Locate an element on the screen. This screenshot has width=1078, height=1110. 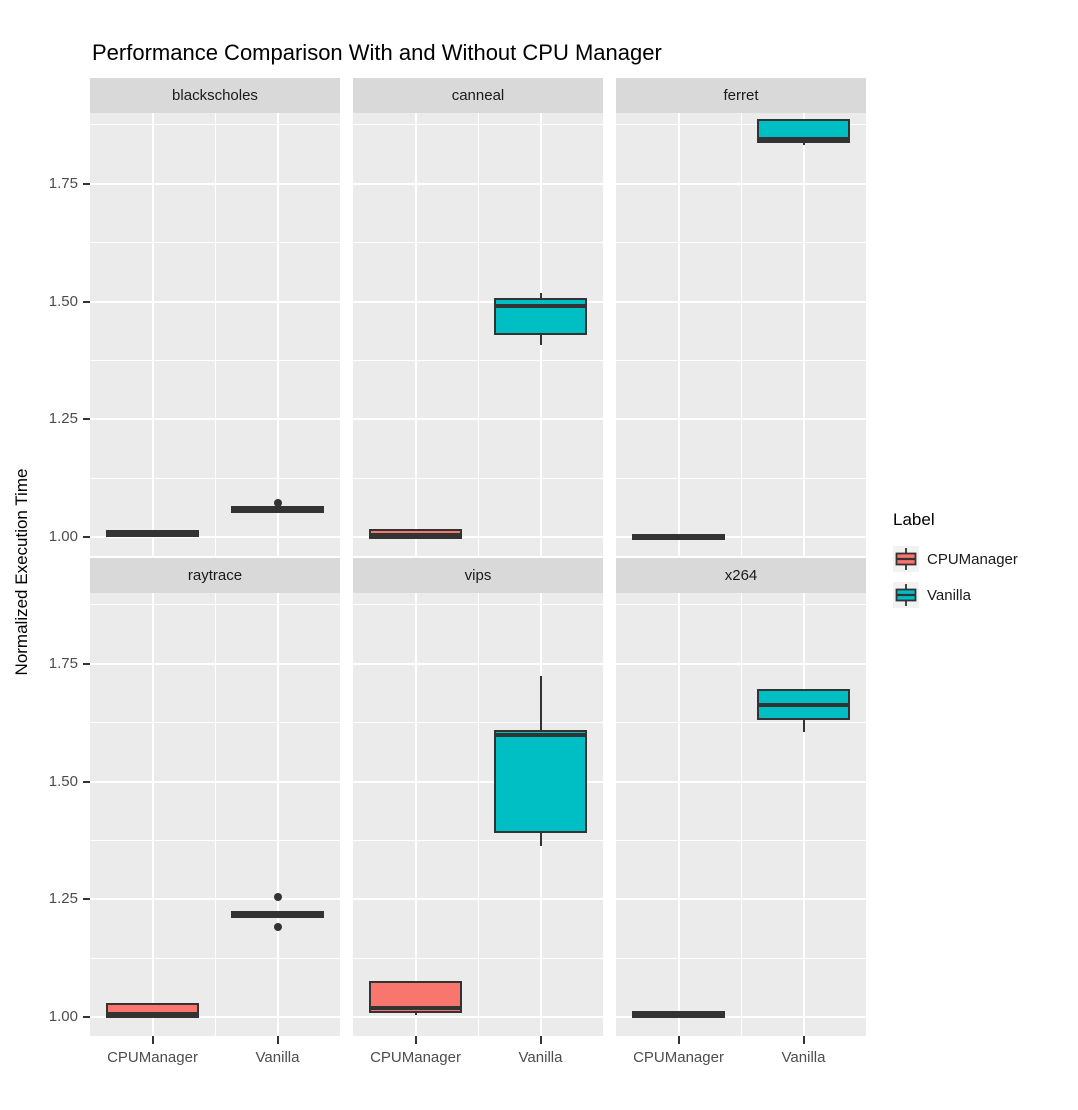
median-line-ferret-vanilla is located at coordinates (803, 138).